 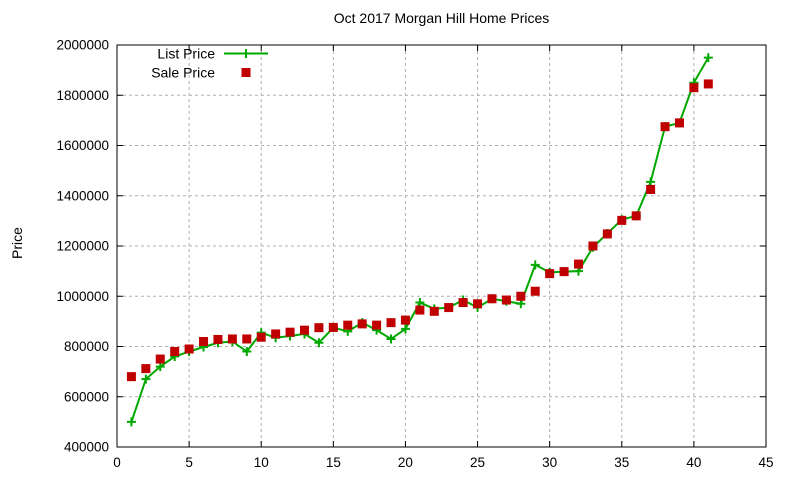 I want to click on y-axis-label: Price, so click(x=17, y=243).